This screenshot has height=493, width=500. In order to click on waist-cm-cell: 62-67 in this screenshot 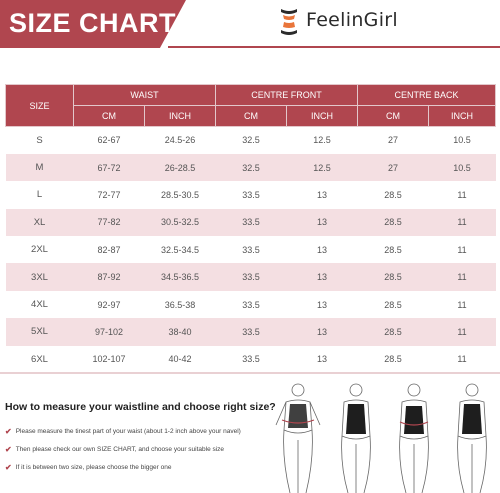, I will do `click(109, 140)`.